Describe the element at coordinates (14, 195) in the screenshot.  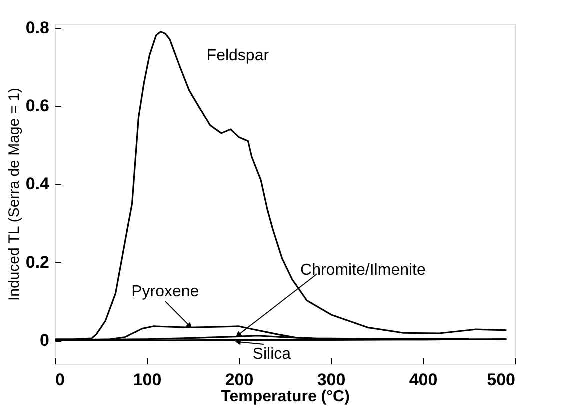
I see `y-axis-title: Induced TL (Serra de Mage = 1)` at that location.